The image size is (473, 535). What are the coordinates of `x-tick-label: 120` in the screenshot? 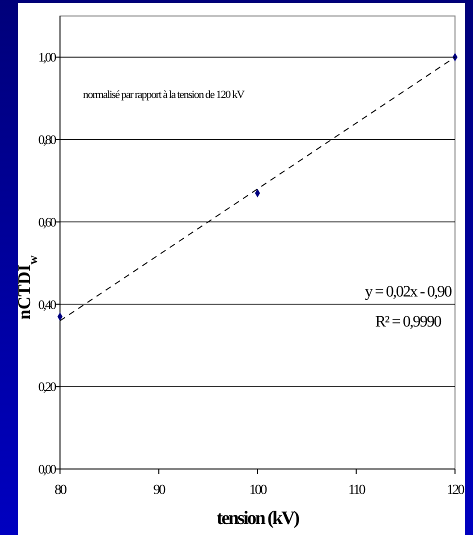 It's located at (455, 490).